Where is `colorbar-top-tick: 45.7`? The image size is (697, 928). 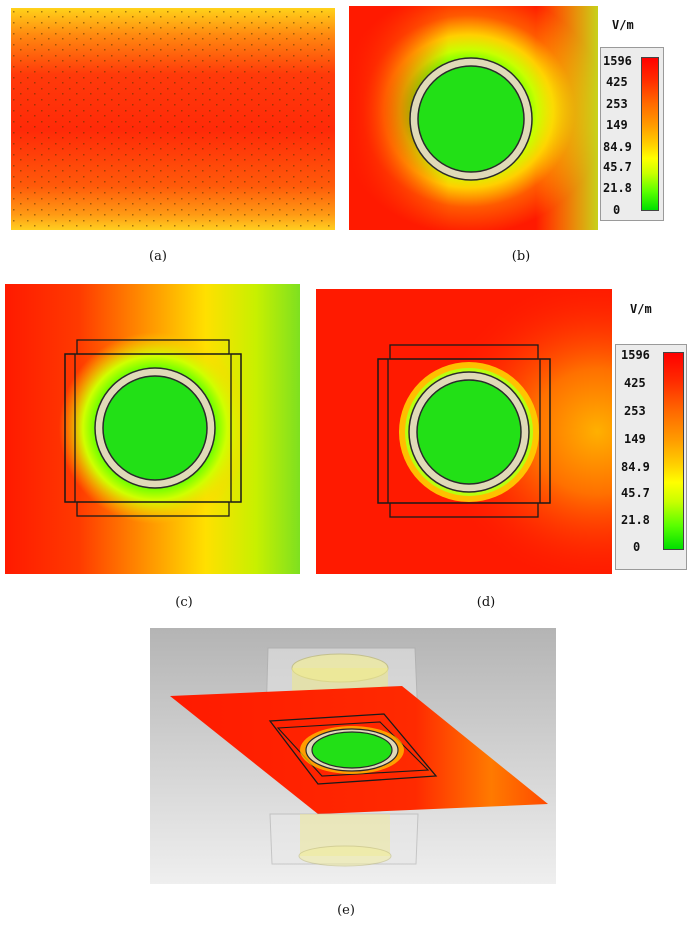
colorbar-top-tick: 45.7 is located at coordinates (617, 167).